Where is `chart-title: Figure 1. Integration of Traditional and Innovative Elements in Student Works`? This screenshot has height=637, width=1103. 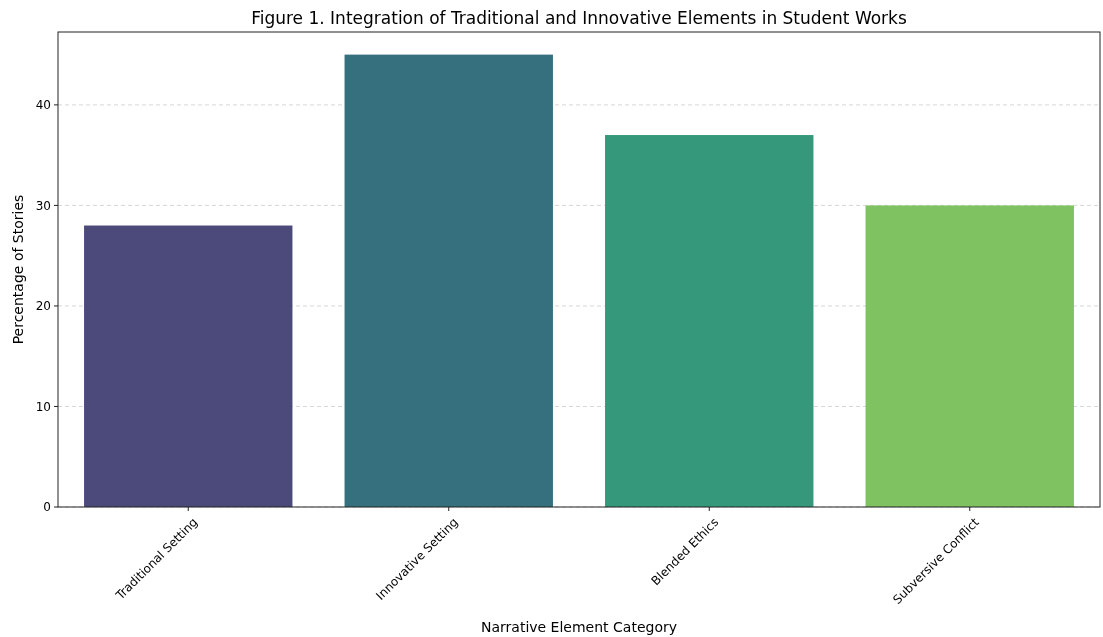
chart-title: Figure 1. Integration of Traditional and Innovative Elements in Student Works is located at coordinates (579, 18).